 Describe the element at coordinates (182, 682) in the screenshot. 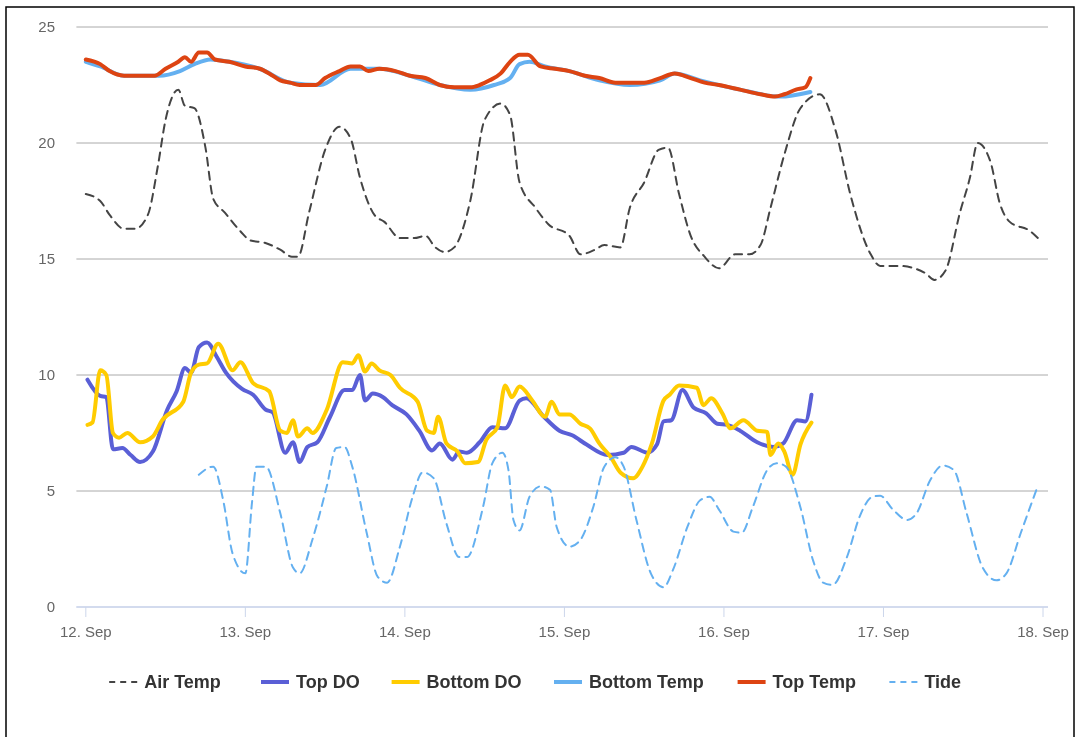

I see `legend-label: Air Temp` at that location.